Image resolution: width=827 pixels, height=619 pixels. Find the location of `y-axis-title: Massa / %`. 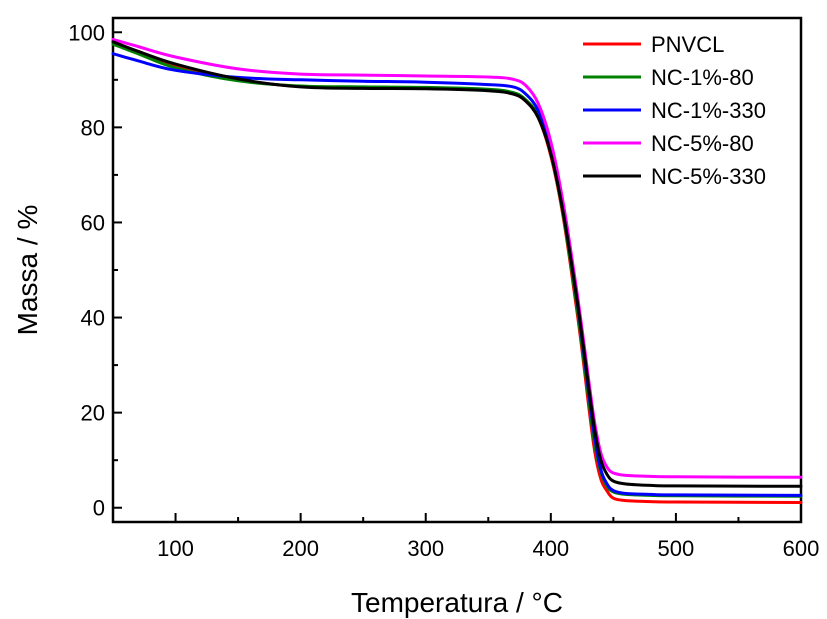

y-axis-title: Massa / % is located at coordinates (27, 270).